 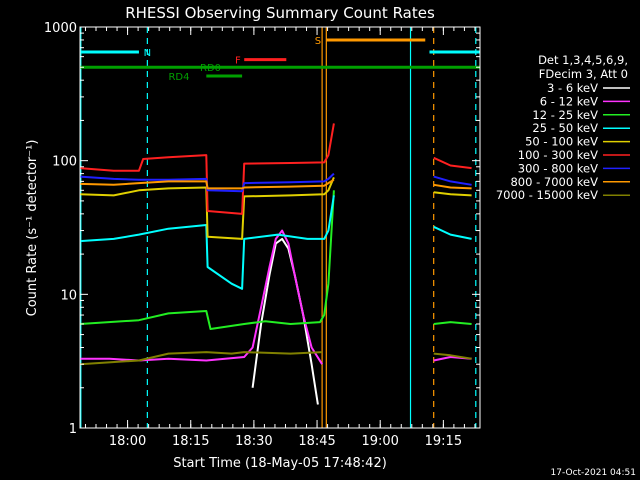 What do you see at coordinates (443, 441) in the screenshot?
I see `x-tick-label: 19:15` at bounding box center [443, 441].